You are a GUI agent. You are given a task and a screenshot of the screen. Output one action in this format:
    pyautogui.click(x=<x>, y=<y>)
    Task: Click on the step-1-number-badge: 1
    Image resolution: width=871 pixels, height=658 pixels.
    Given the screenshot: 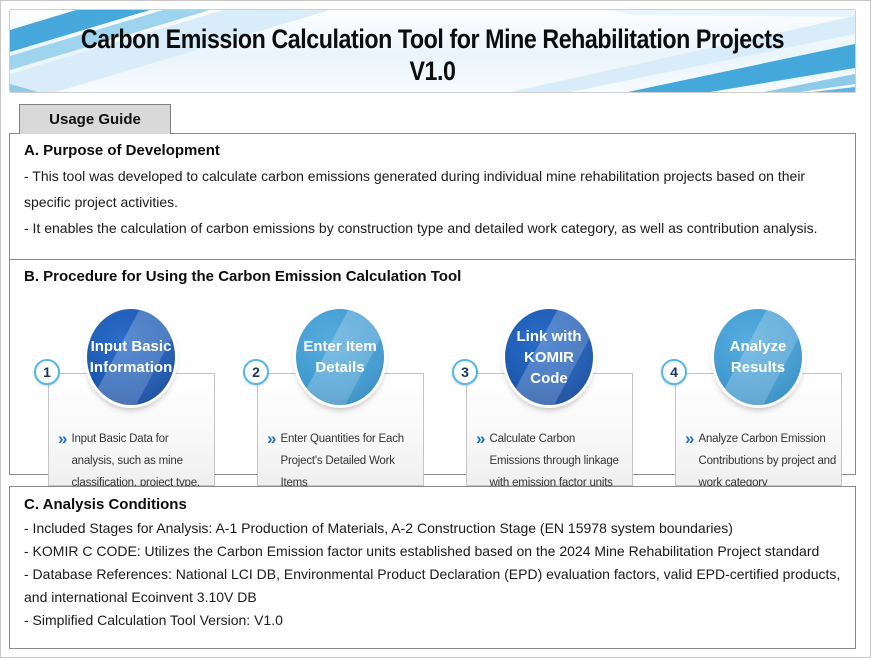 What is the action you would take?
    pyautogui.click(x=47, y=372)
    